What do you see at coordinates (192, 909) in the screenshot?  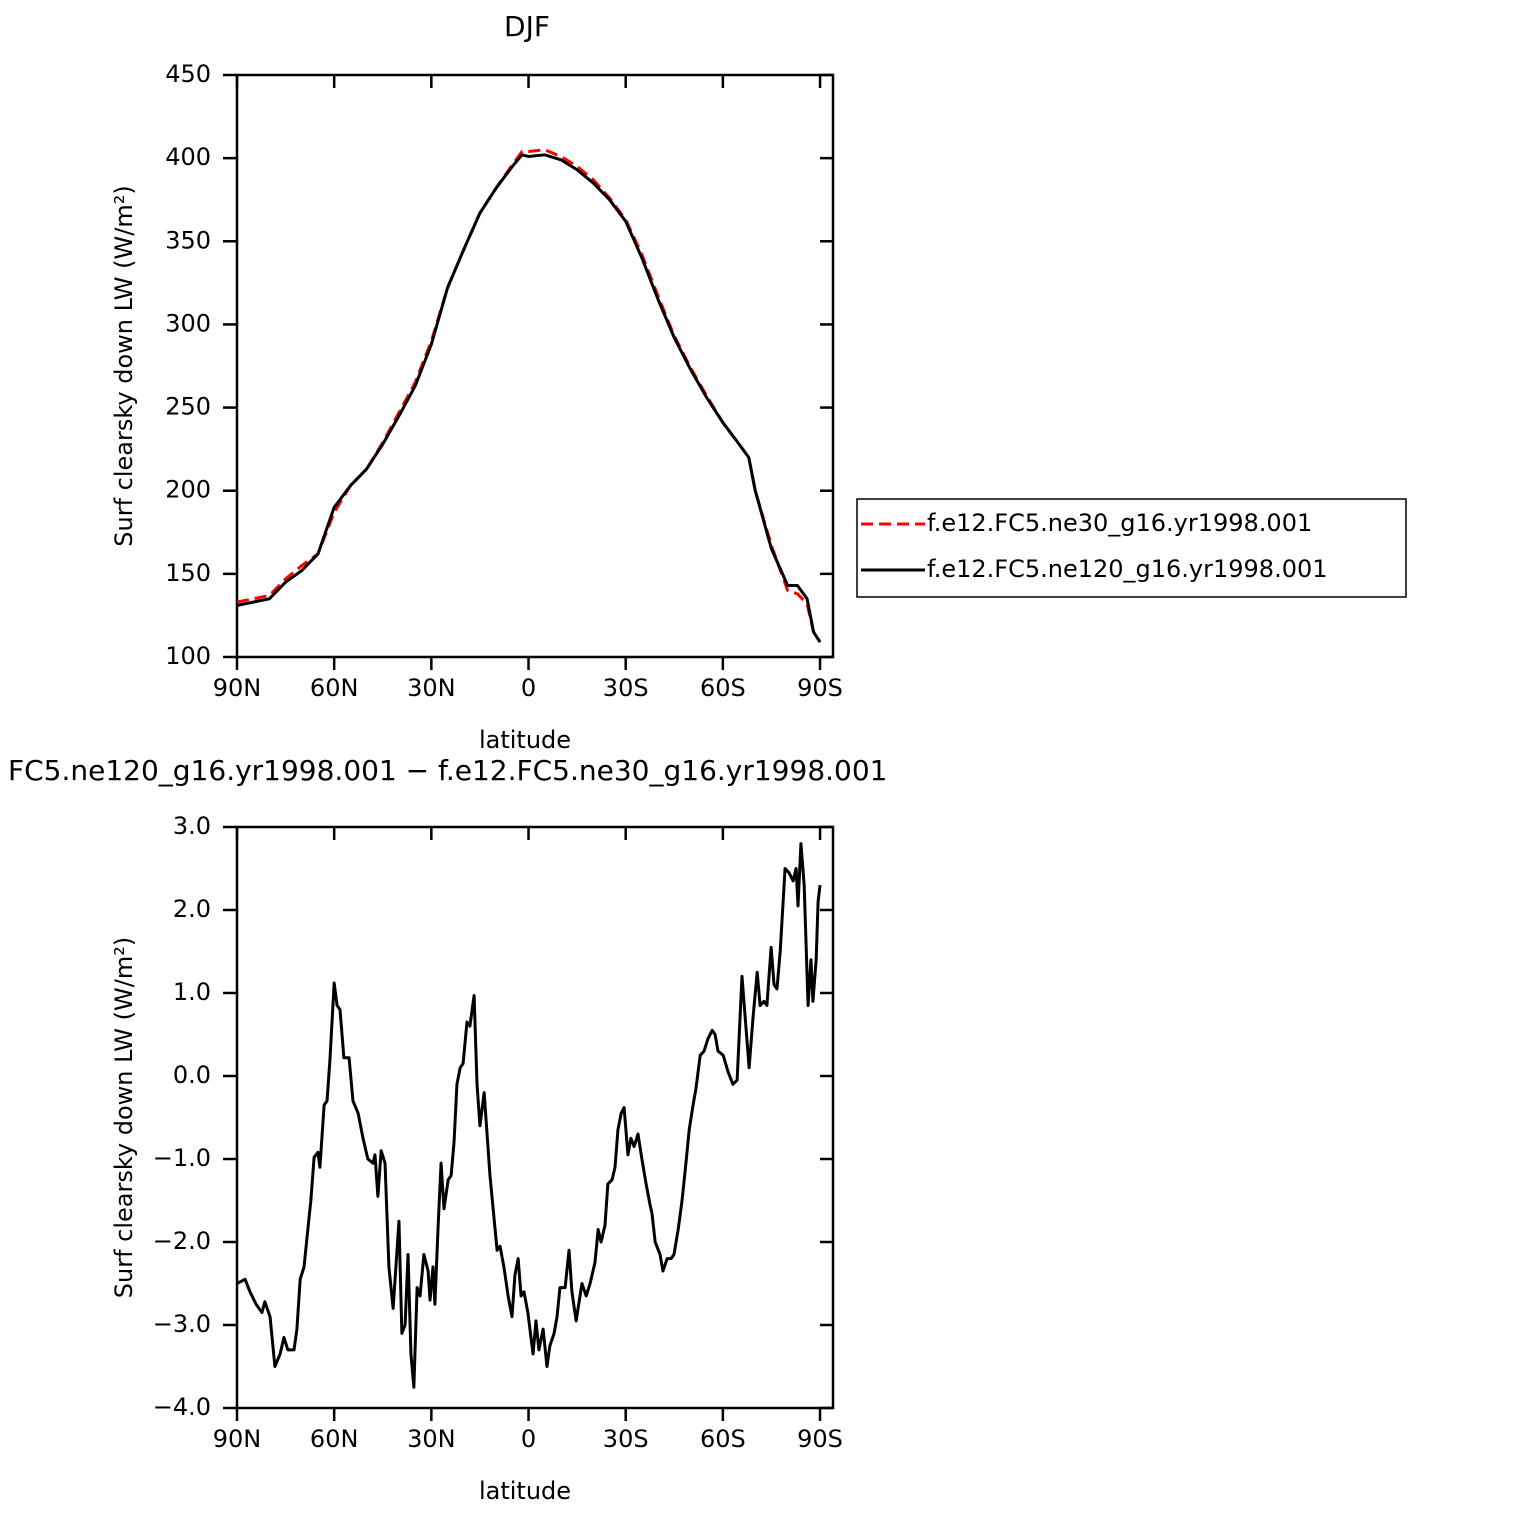 I see `y-tick-label: 2.0` at bounding box center [192, 909].